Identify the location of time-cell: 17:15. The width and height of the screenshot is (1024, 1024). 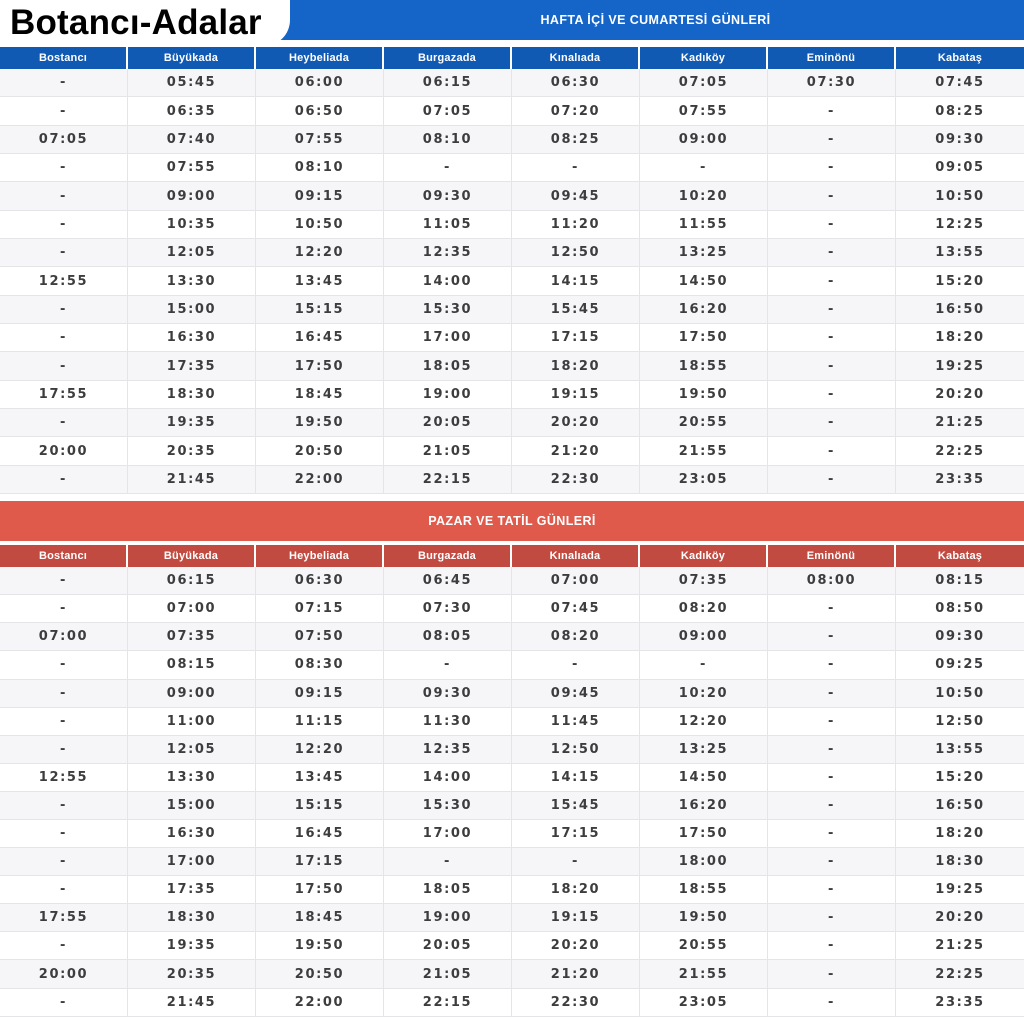
(576, 834).